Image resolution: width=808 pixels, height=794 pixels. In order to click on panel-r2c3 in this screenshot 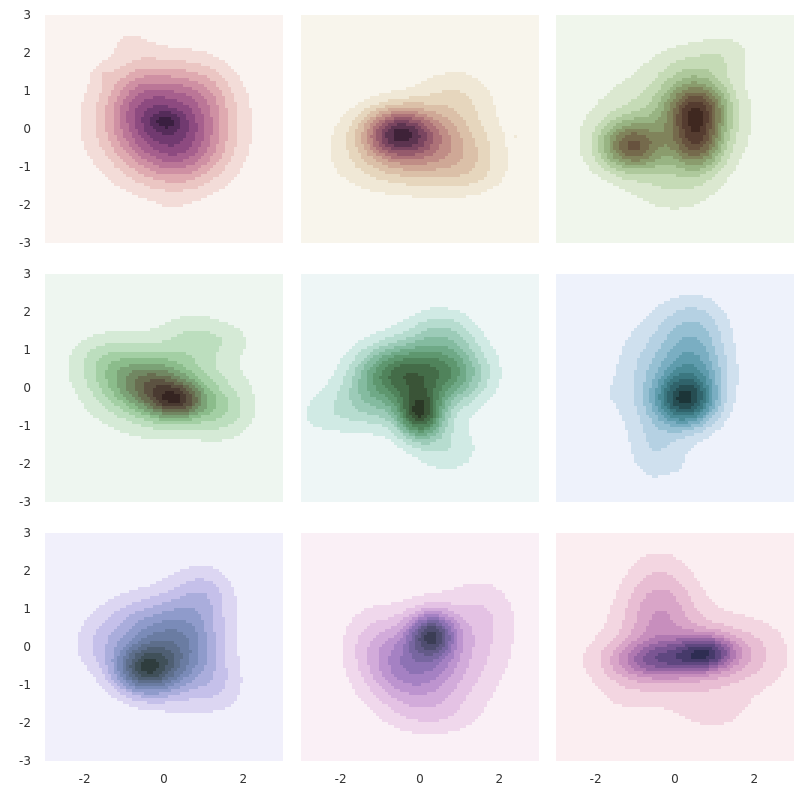, I will do `click(675, 388)`.